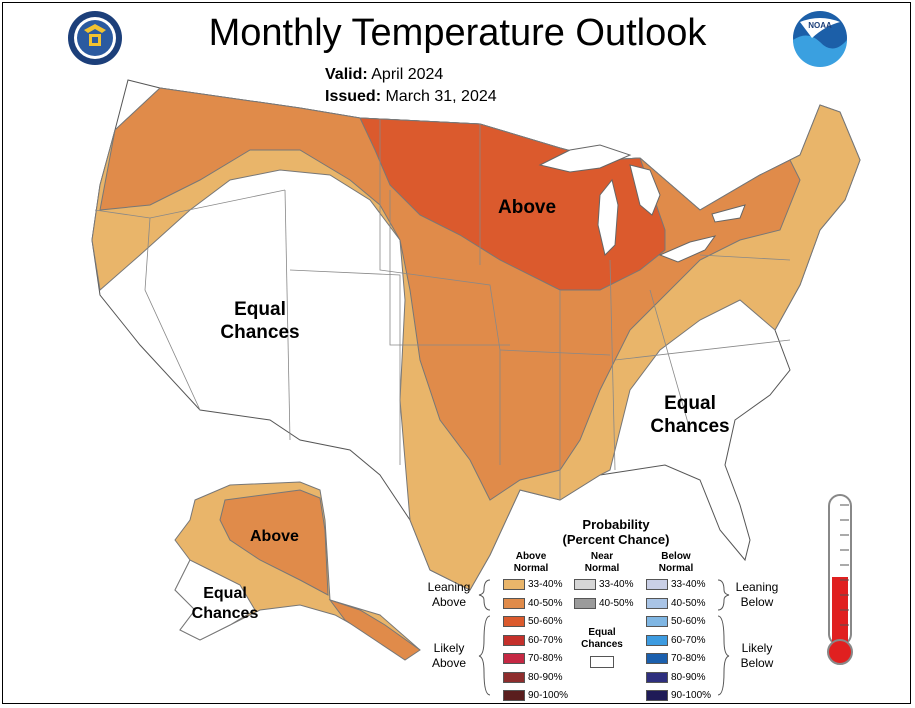 This screenshot has width=915, height=708. Describe the element at coordinates (616, 603) in the screenshot. I see `legend-label-near-2: 40-50%` at that location.